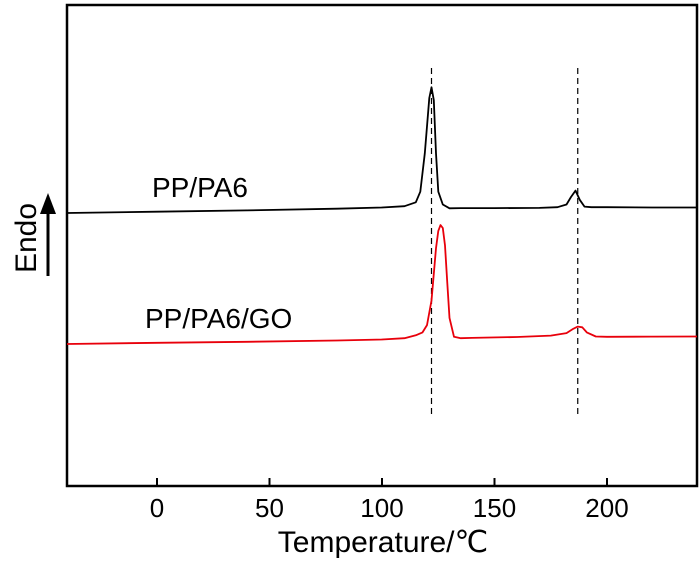 The image size is (700, 562). Describe the element at coordinates (48, 234) in the screenshot. I see `endo-arrow-icon` at that location.